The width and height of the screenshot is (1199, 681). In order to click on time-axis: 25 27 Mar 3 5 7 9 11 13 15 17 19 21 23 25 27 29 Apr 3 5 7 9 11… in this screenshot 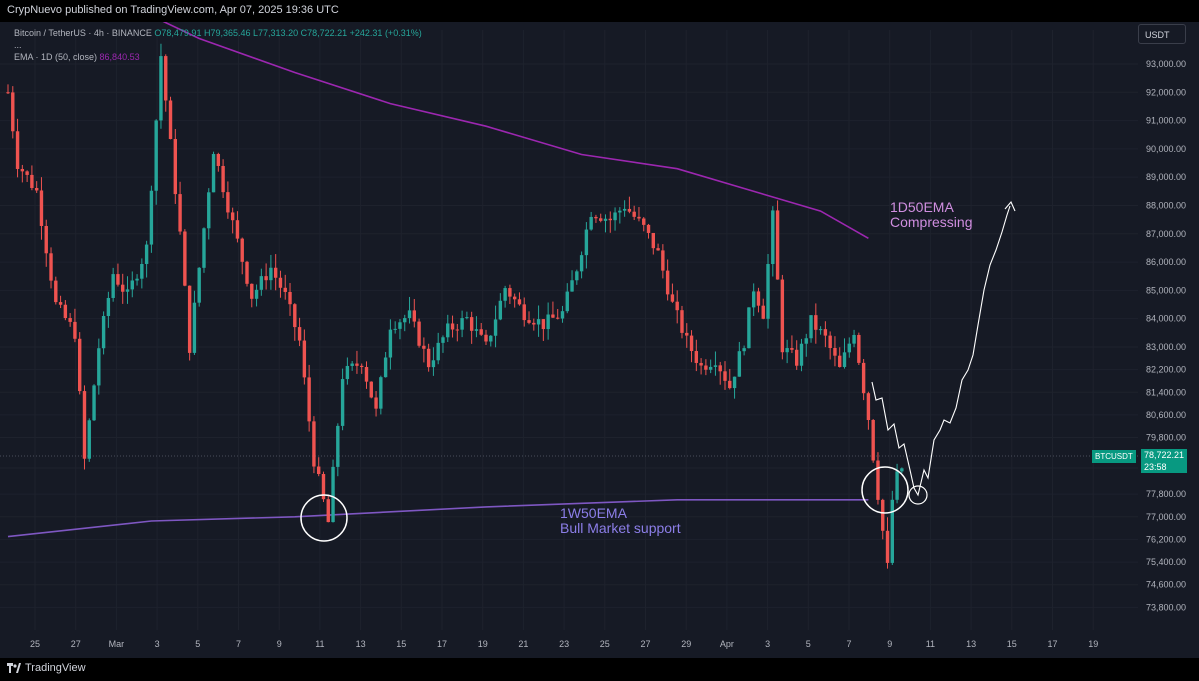, I will do `click(564, 644)`.